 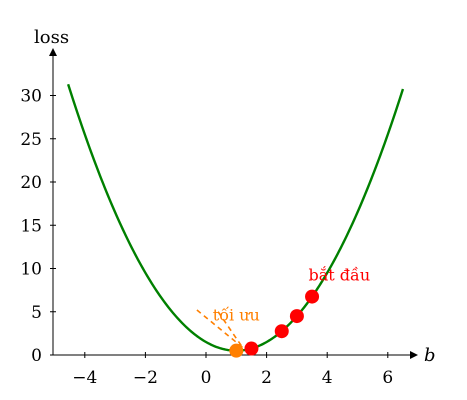 I want to click on tangent-lines-group, so click(x=220, y=328).